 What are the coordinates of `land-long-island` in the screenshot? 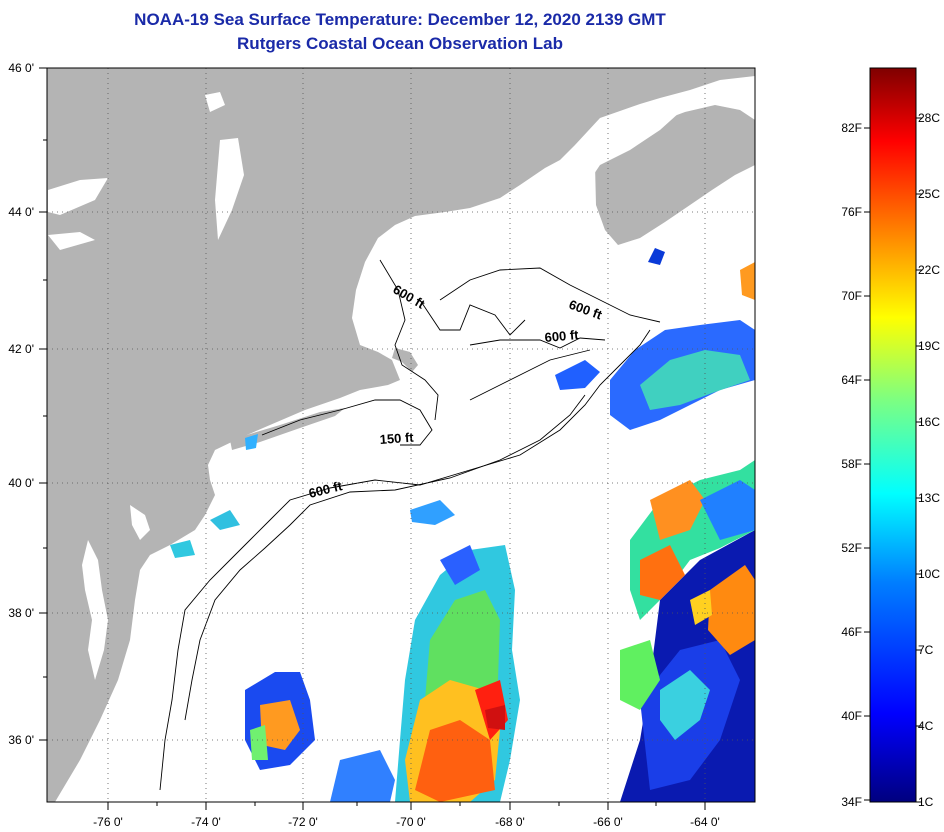 It's located at (287, 429).